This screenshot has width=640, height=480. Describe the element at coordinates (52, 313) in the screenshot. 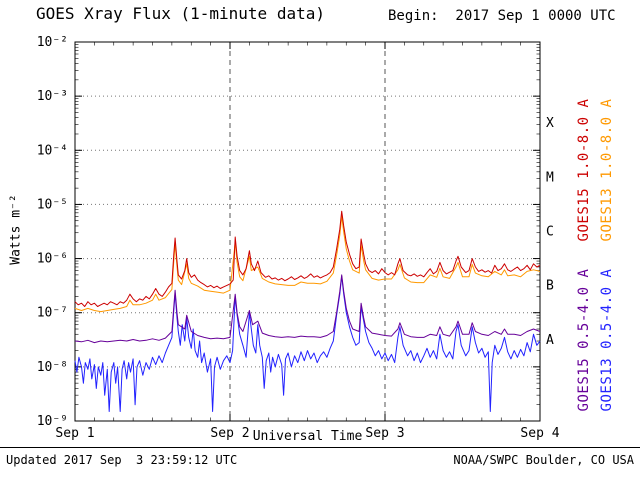

I see `y-tick-label: 10⁻⁷` at that location.